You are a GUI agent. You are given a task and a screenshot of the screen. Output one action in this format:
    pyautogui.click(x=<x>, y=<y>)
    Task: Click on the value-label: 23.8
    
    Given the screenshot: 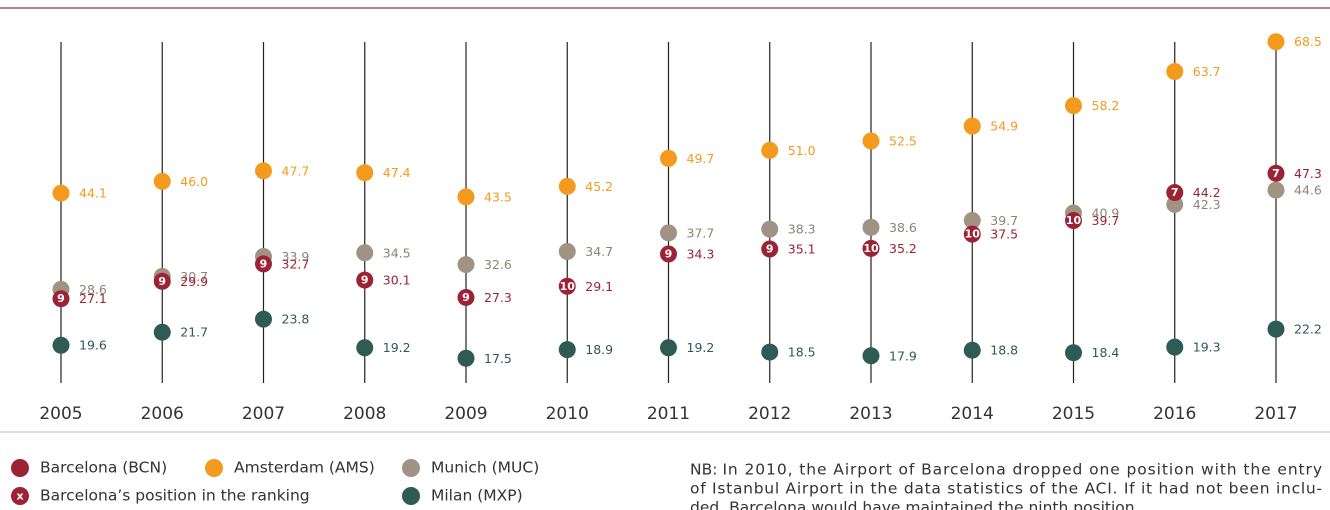 What is the action you would take?
    pyautogui.click(x=296, y=319)
    